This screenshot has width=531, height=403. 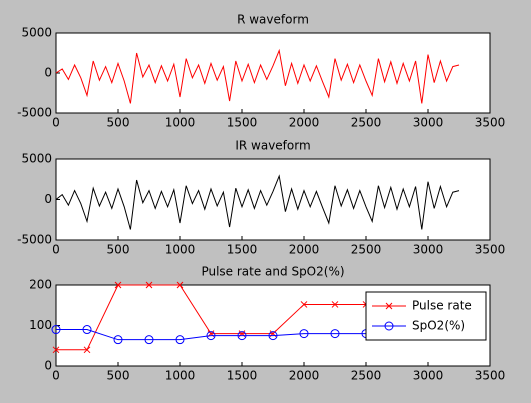 I want to click on y-tick-label: 100, so click(x=40, y=325).